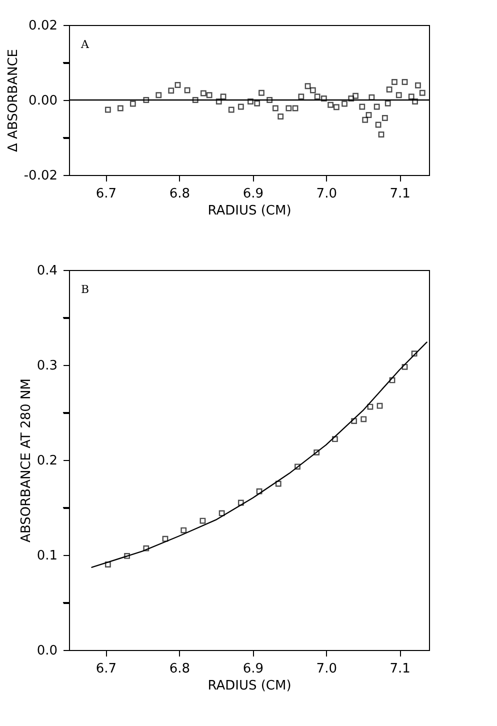 This screenshot has width=497, height=726. What do you see at coordinates (47, 556) in the screenshot?
I see `y-tick-label: 0.1` at bounding box center [47, 556].